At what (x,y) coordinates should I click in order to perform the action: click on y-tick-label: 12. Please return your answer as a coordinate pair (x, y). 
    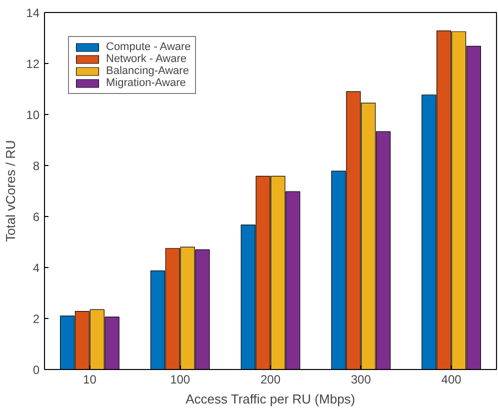
    Looking at the image, I should click on (33, 64).